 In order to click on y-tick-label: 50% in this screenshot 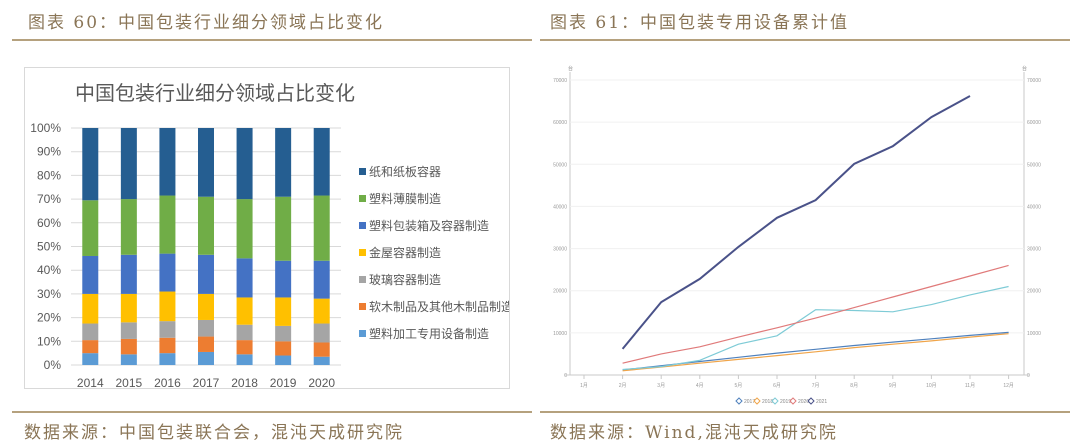, I will do `click(49, 247)`.